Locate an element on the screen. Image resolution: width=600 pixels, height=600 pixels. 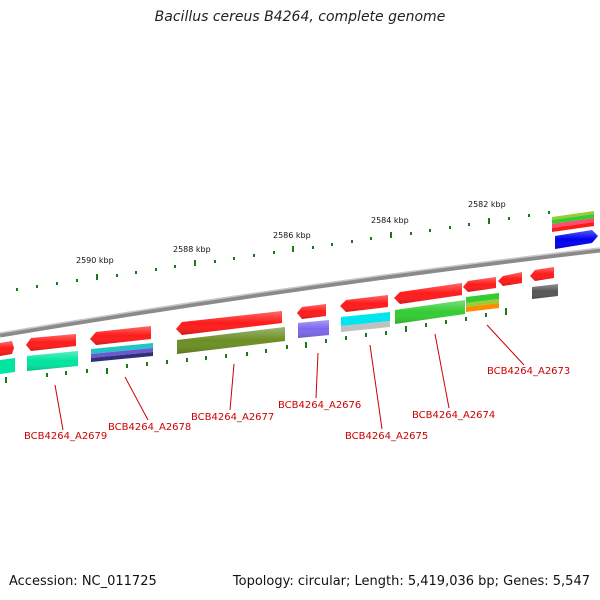
scale-label: 2588 kbp is located at coordinates (192, 249).